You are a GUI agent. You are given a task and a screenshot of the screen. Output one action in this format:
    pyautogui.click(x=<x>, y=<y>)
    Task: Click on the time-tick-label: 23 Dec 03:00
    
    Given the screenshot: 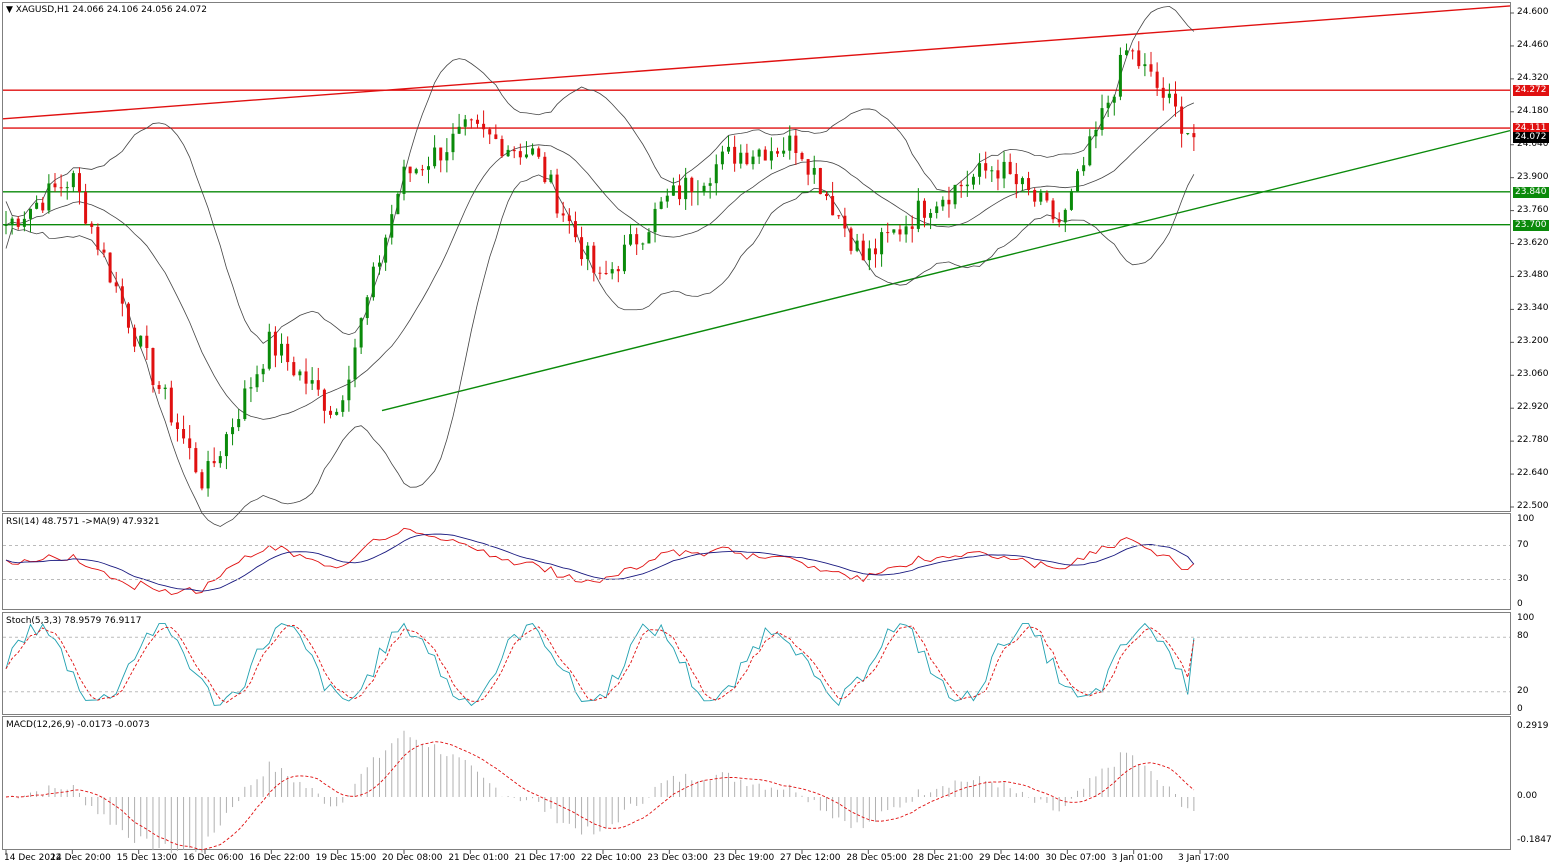 What is the action you would take?
    pyautogui.click(x=677, y=858)
    